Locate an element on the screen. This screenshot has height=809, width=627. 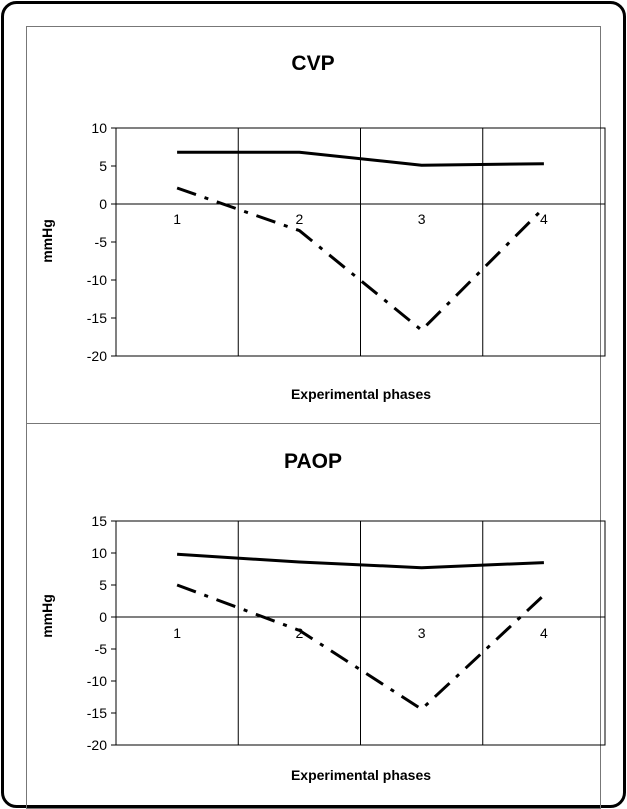
y-tick-label: 15 is located at coordinates (99, 521).